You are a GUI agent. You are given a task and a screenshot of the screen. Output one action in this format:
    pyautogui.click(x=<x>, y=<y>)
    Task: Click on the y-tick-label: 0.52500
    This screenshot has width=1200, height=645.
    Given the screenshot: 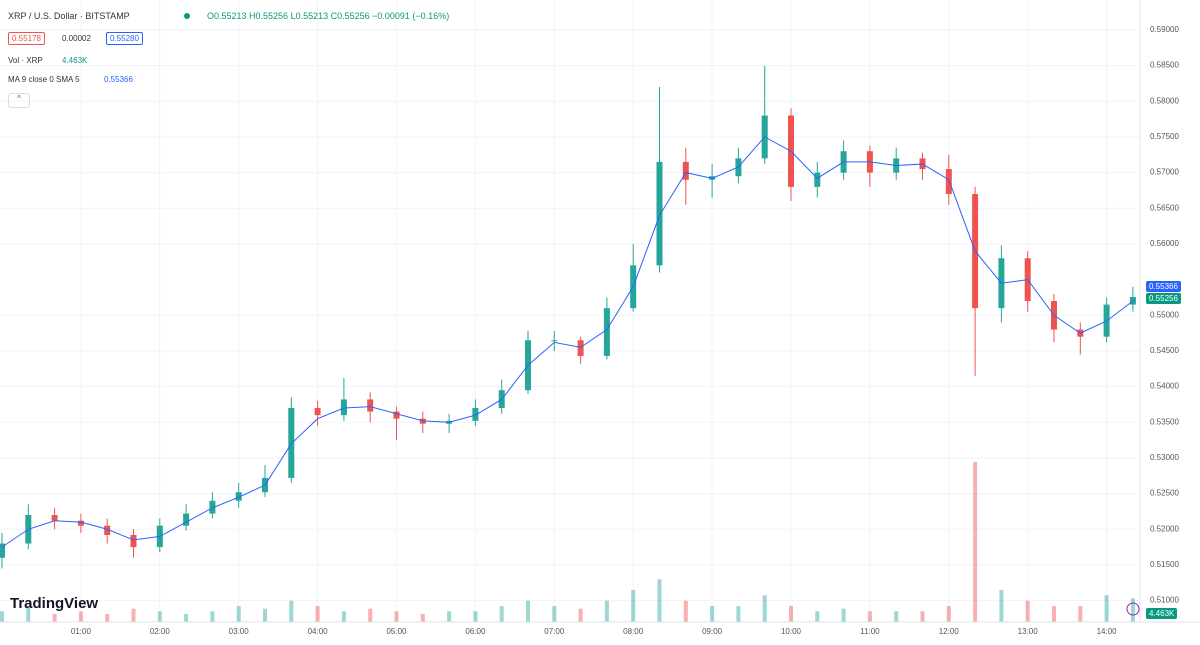 What is the action you would take?
    pyautogui.click(x=1164, y=493)
    